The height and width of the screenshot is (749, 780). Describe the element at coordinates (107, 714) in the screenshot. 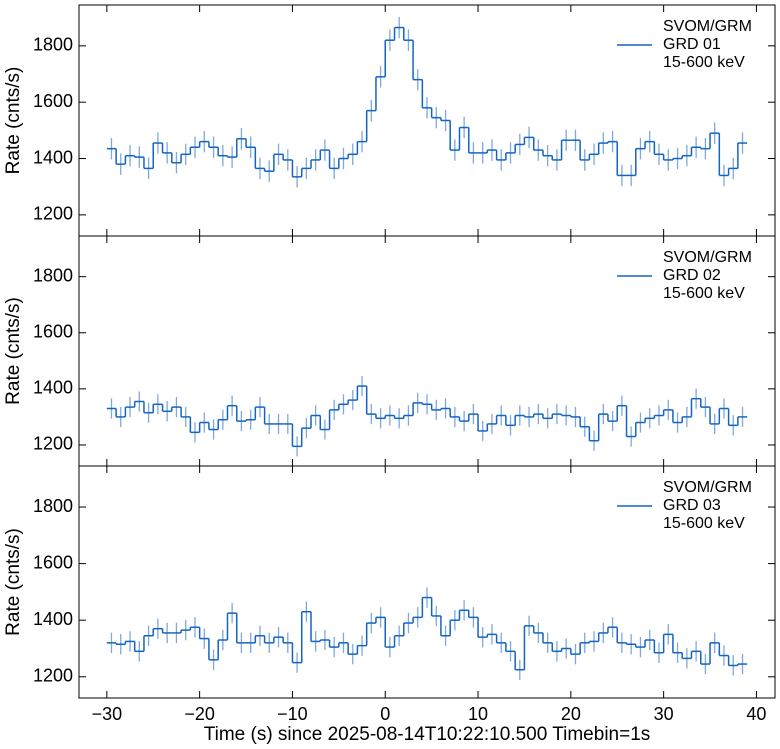

I see `x-tick-label: −30` at that location.